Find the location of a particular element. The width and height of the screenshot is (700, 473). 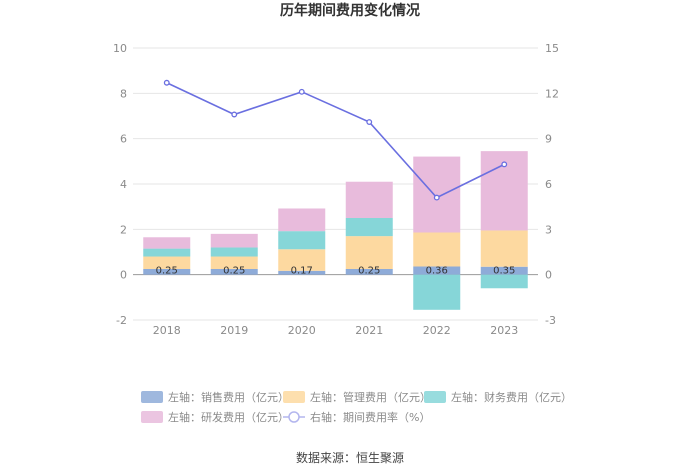

left-tick-label: 0 is located at coordinates (123, 275).